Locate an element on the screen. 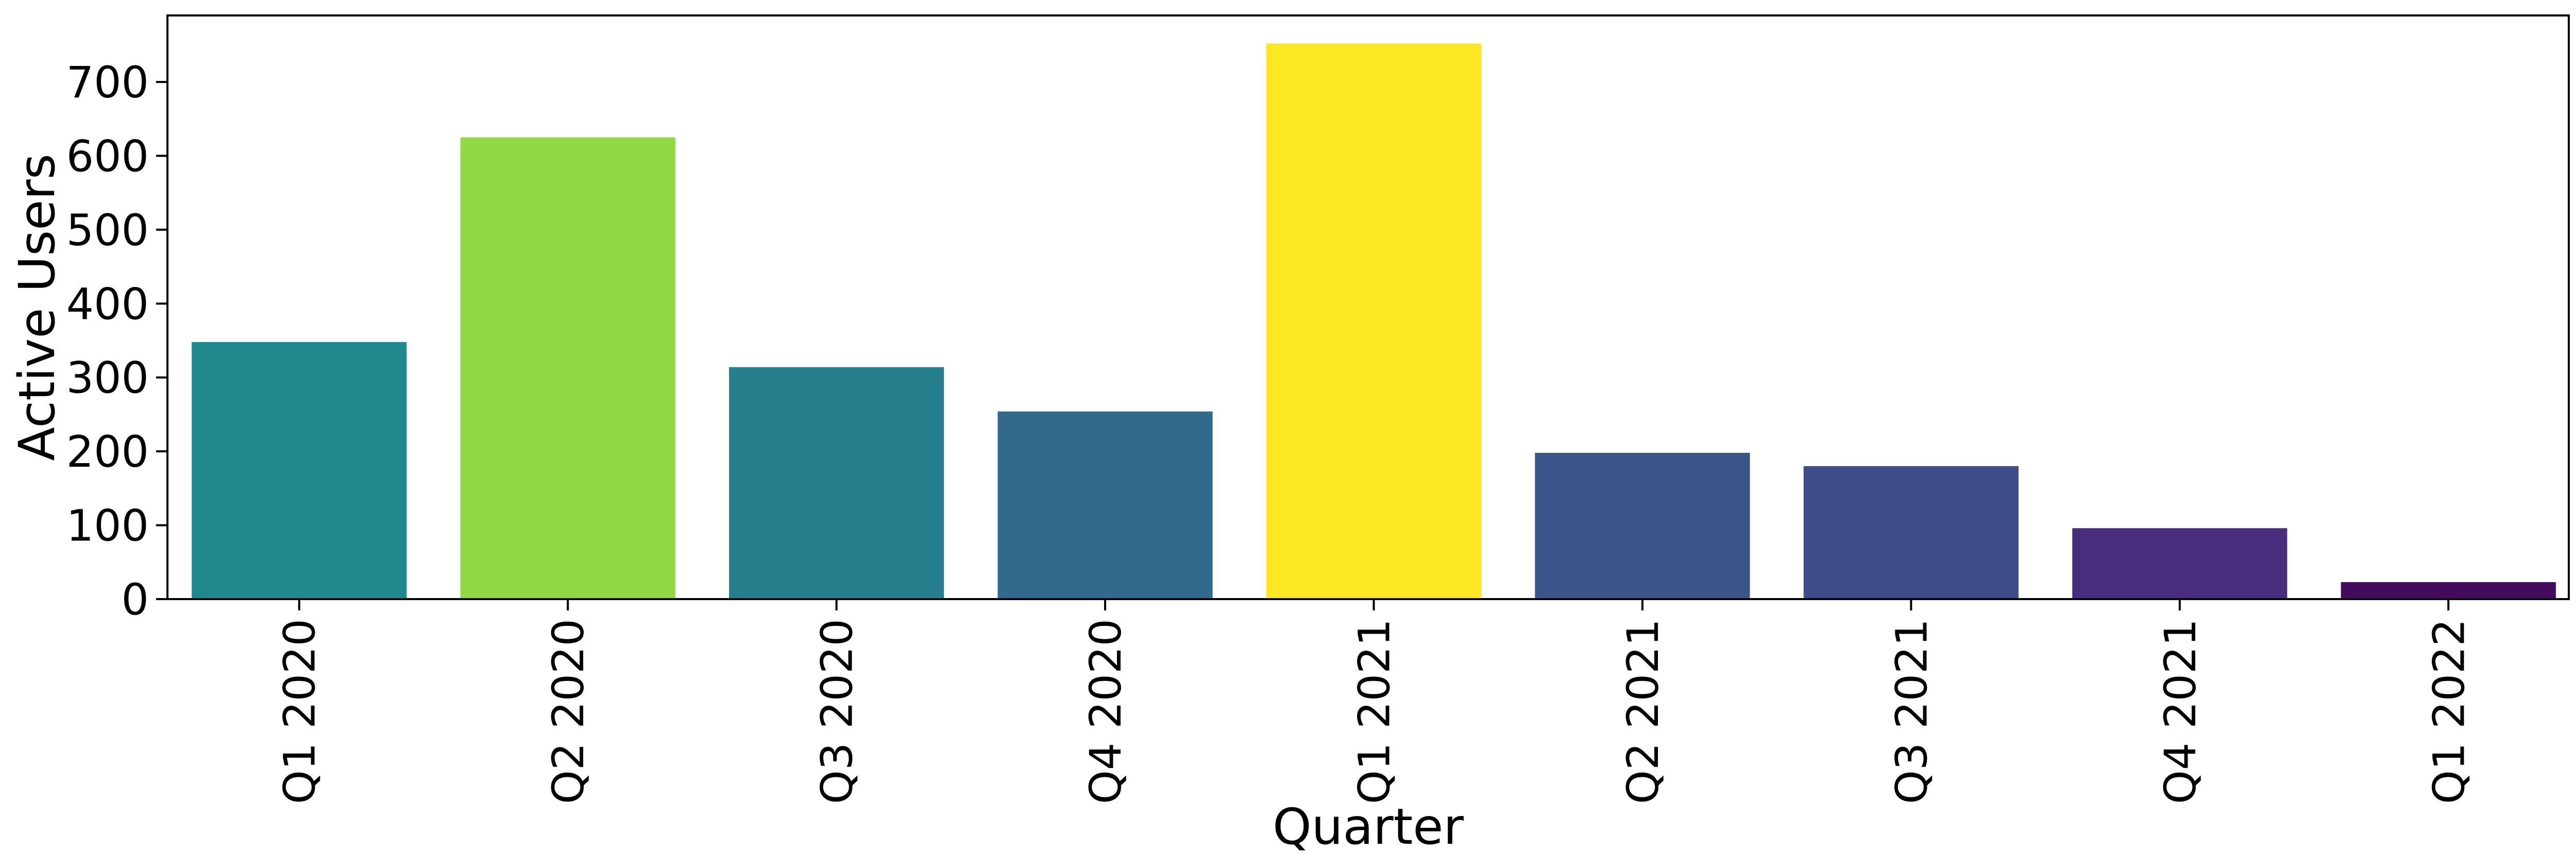  y-tick-label: 500 is located at coordinates (108, 230).